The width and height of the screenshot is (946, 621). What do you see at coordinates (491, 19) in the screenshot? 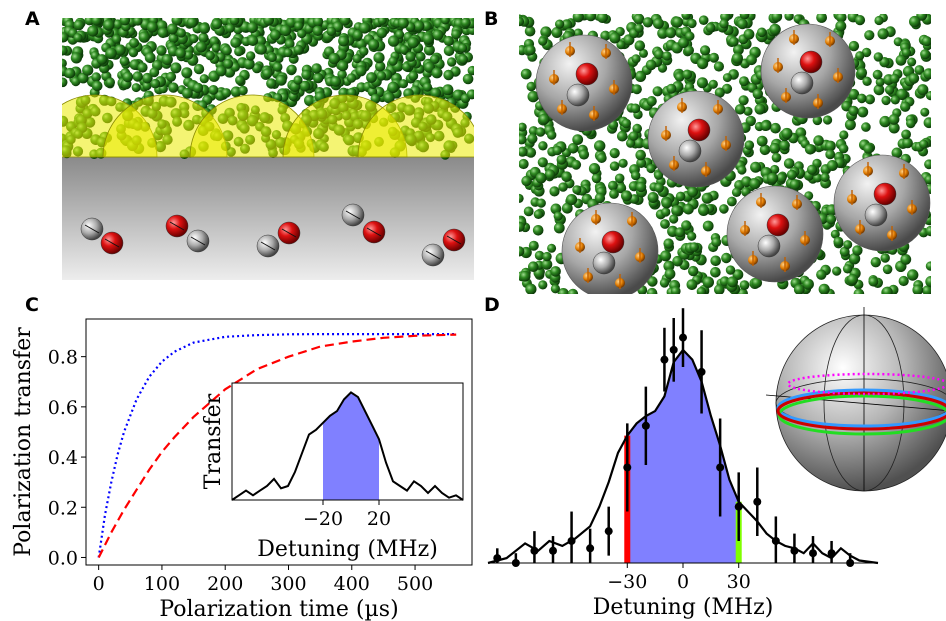
I see `panel-label-b: B` at bounding box center [491, 19].